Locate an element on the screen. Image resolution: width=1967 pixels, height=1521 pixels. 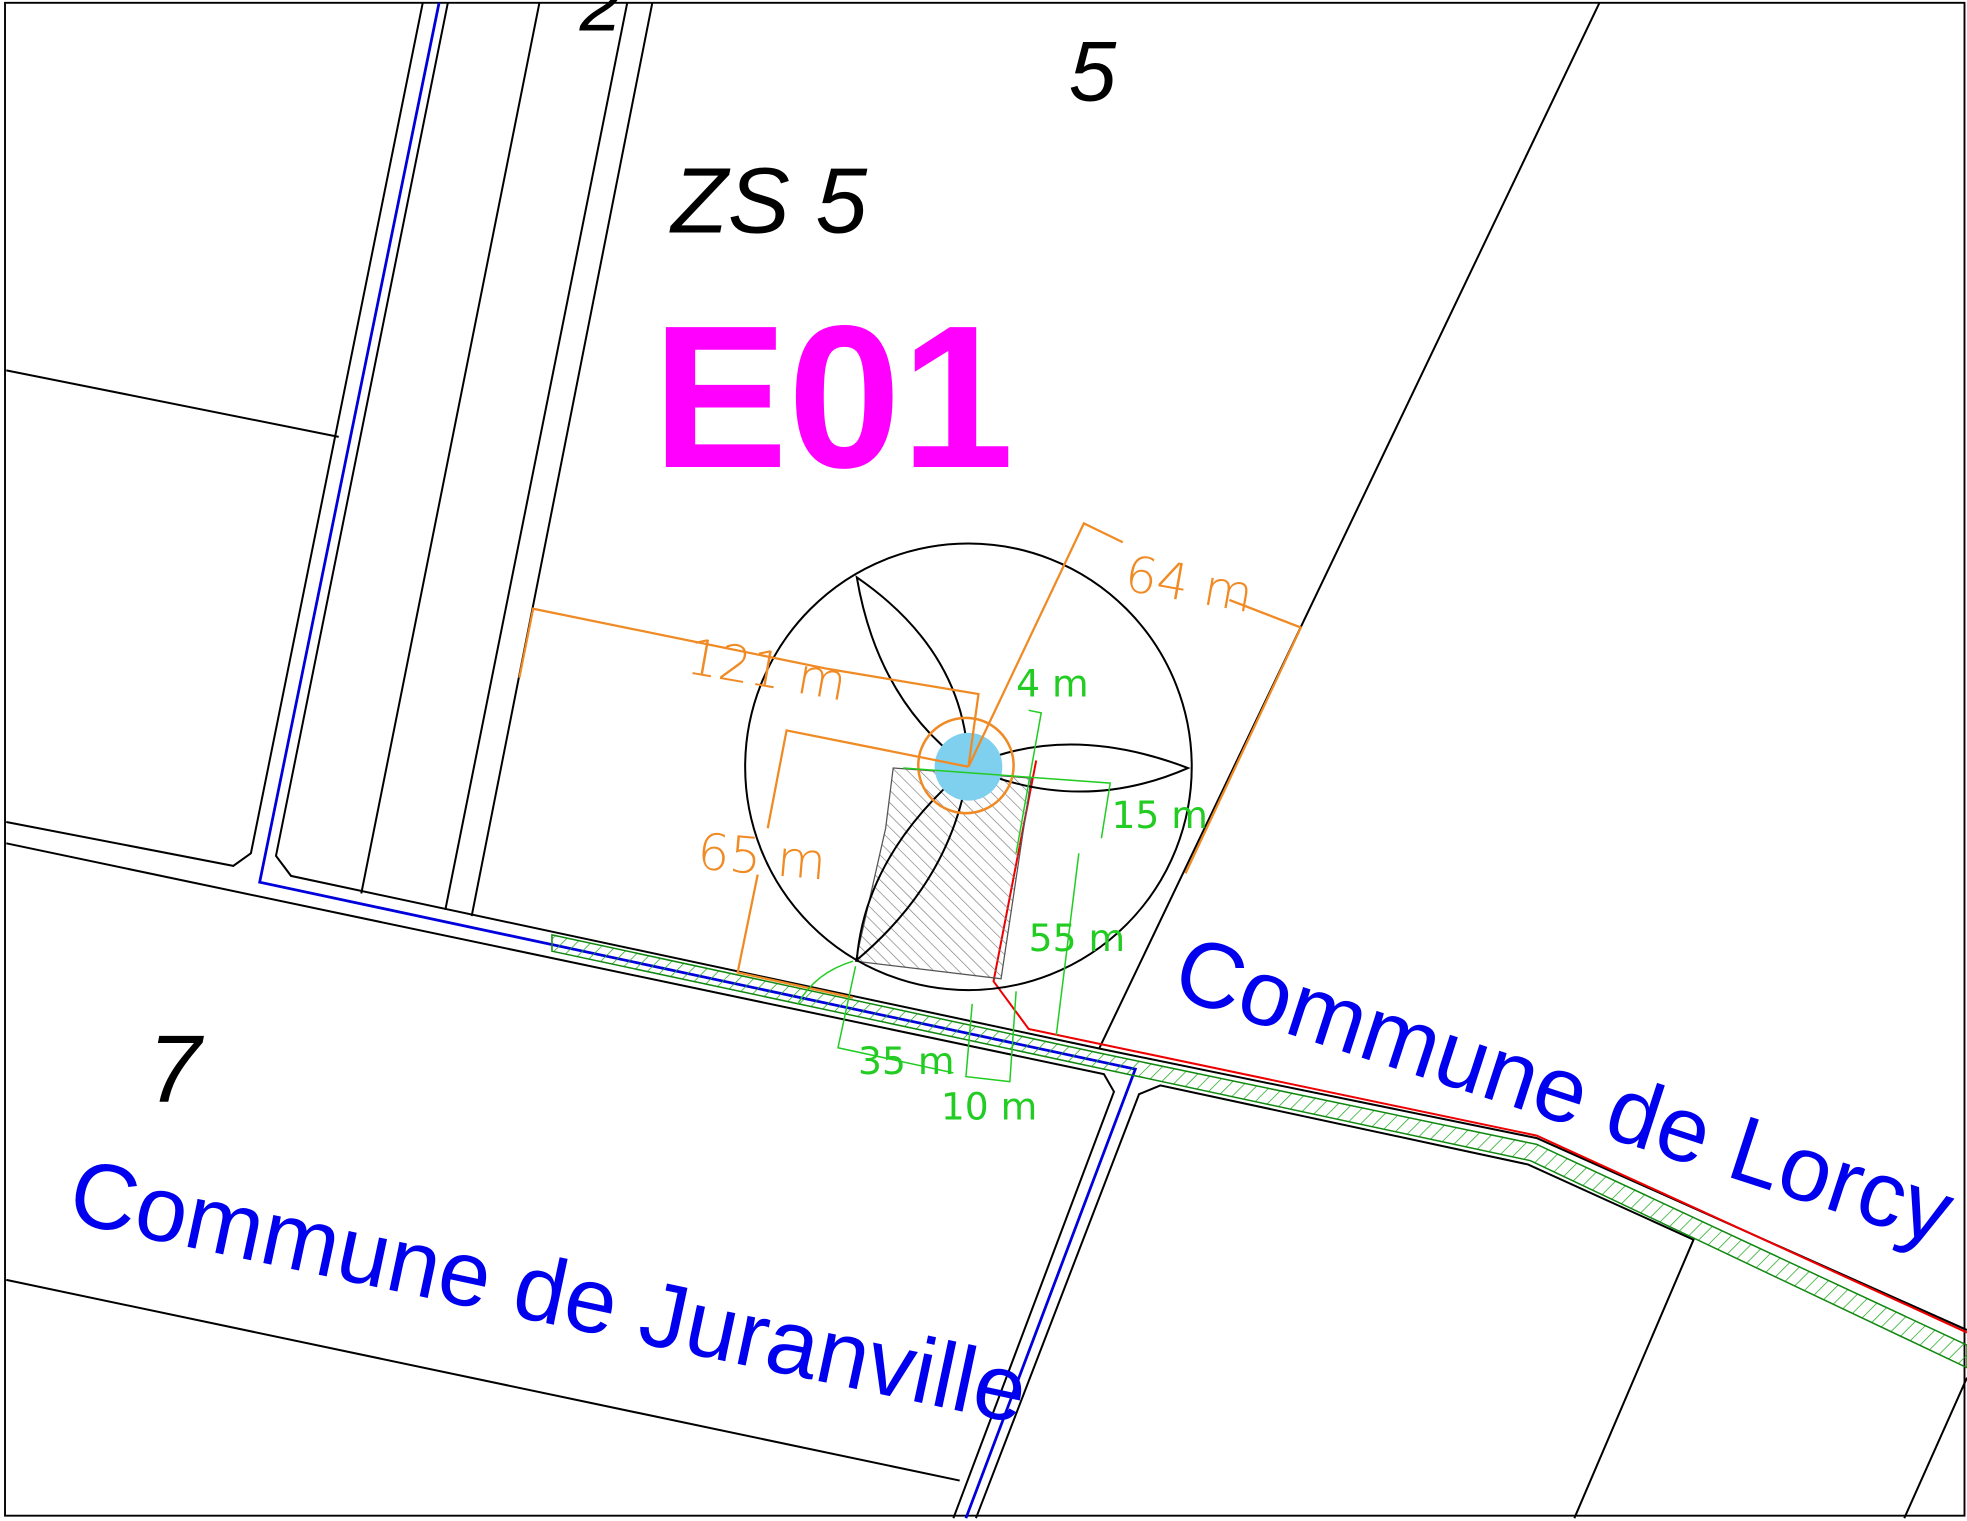
turbine-label: E01 is located at coordinates (833, 397).